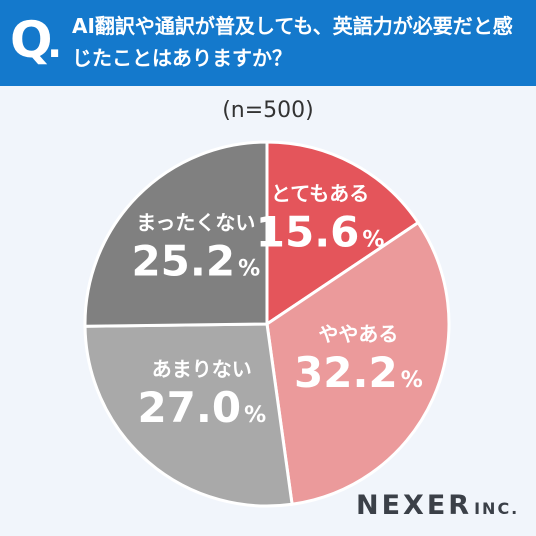  I want to click on slice-percent-label: 15.6%, so click(320, 231).